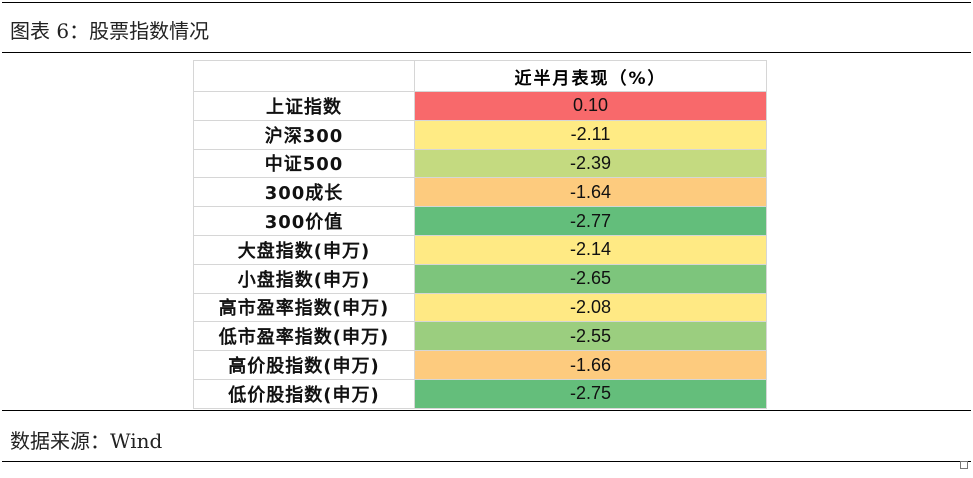 Image resolution: width=973 pixels, height=478 pixels. I want to click on index-name: 小盘指数(申万), so click(304, 278).